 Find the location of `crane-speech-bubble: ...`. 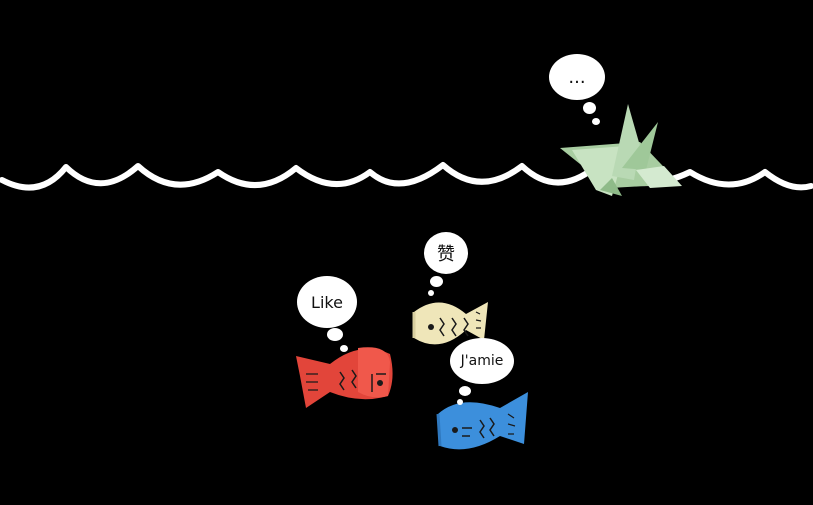

crane-speech-bubble: ... is located at coordinates (577, 77).